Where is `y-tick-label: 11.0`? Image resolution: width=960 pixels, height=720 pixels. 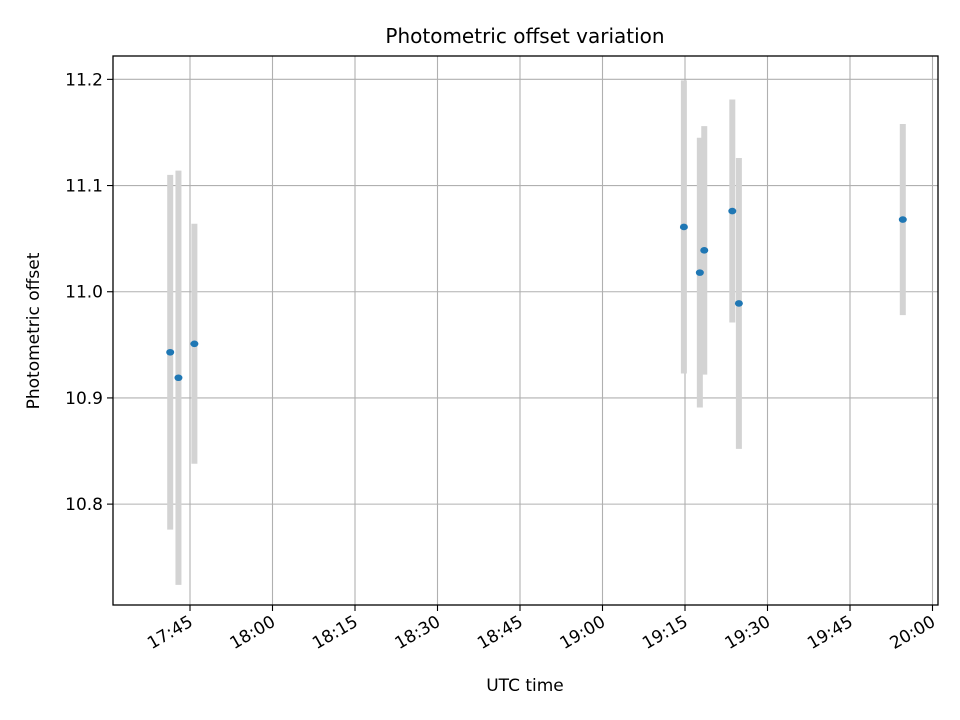 y-tick-label: 11.0 is located at coordinates (84, 293).